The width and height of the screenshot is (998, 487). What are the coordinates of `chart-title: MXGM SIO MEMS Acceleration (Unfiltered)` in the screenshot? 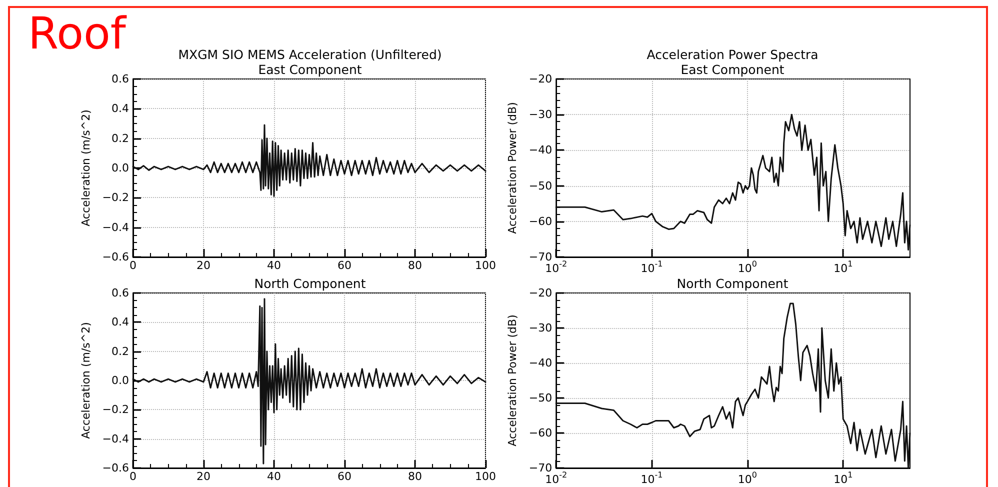 It's located at (310, 54).